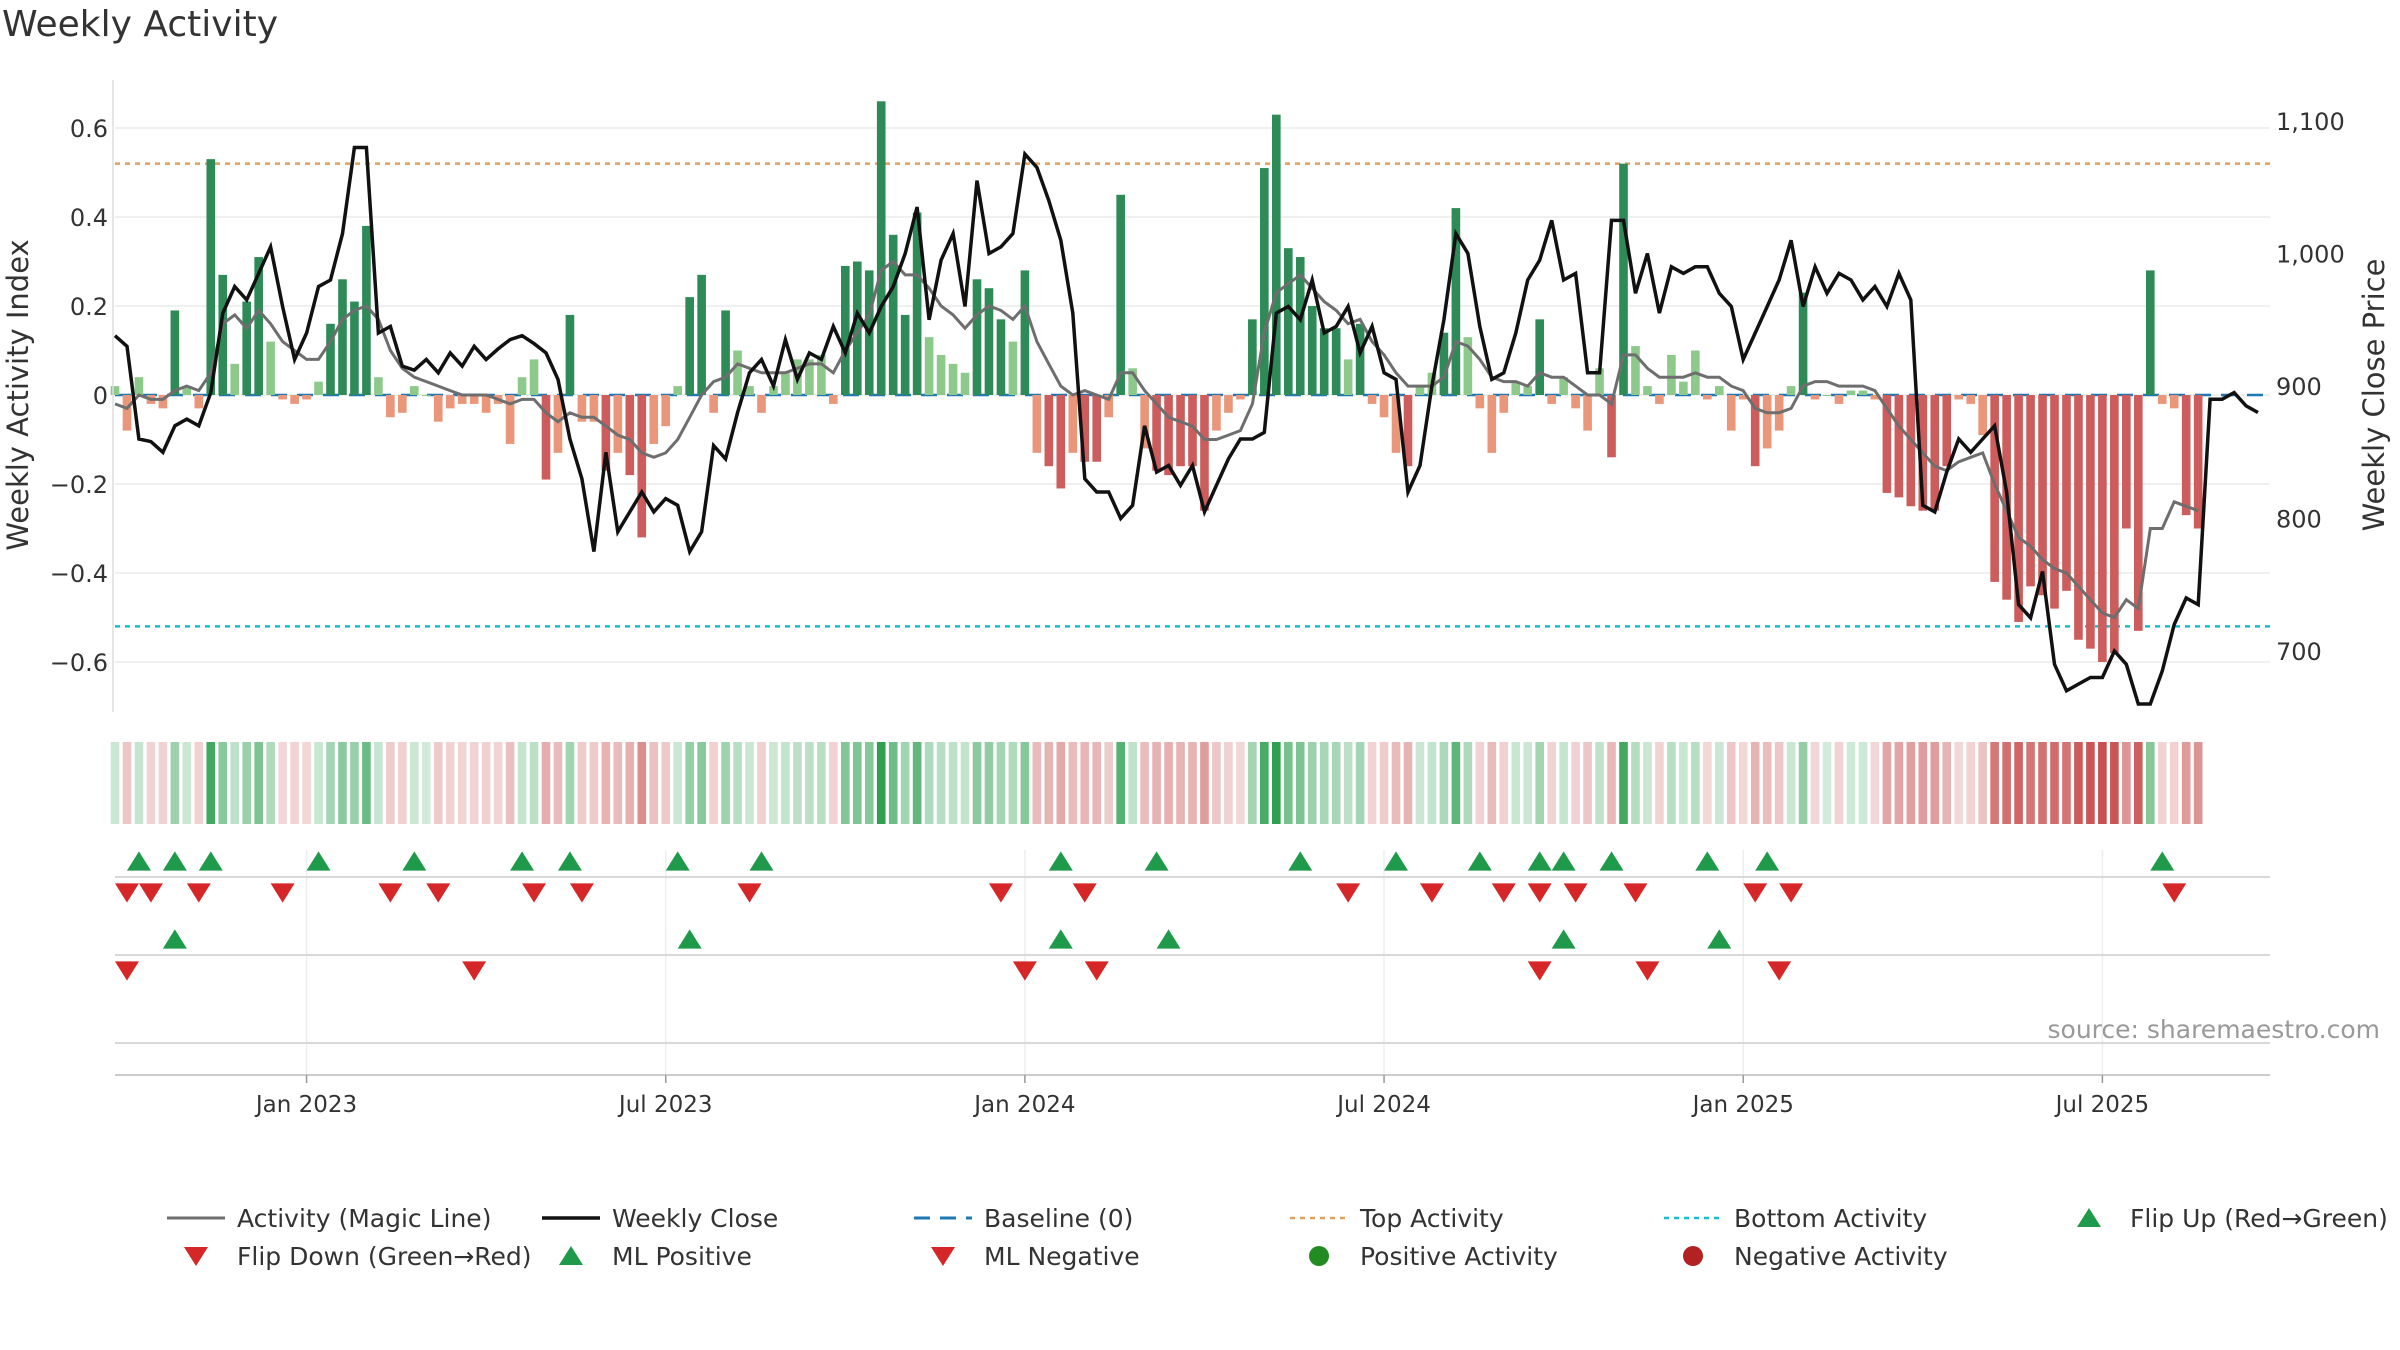 The image size is (2400, 1350). I want to click on x-tick-label: Jul 2025, so click(2102, 1105).